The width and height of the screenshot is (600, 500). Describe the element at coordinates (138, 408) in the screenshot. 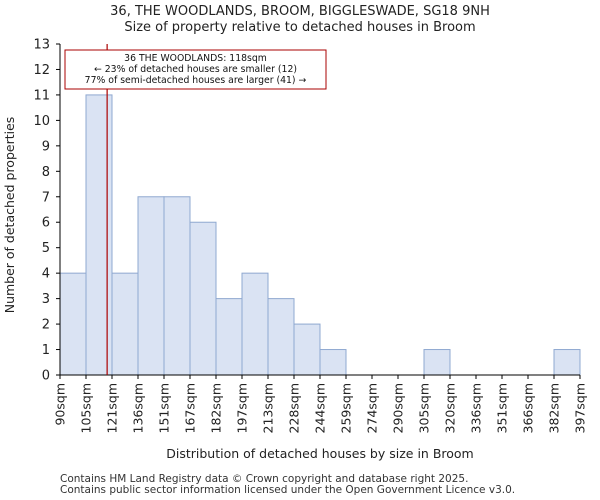

I see `x-tick-label: 136sqm` at that location.